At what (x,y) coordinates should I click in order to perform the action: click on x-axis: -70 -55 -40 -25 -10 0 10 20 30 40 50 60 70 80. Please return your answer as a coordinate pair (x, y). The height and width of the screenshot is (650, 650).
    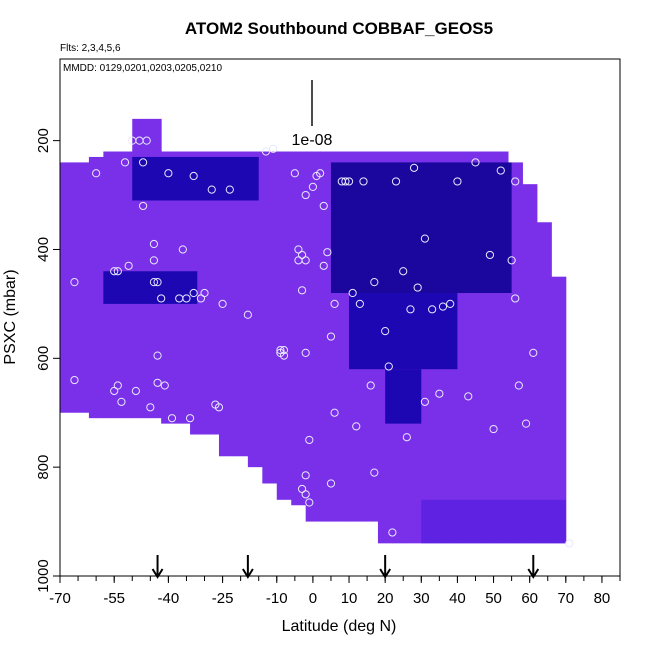
    Looking at the image, I should click on (335, 591).